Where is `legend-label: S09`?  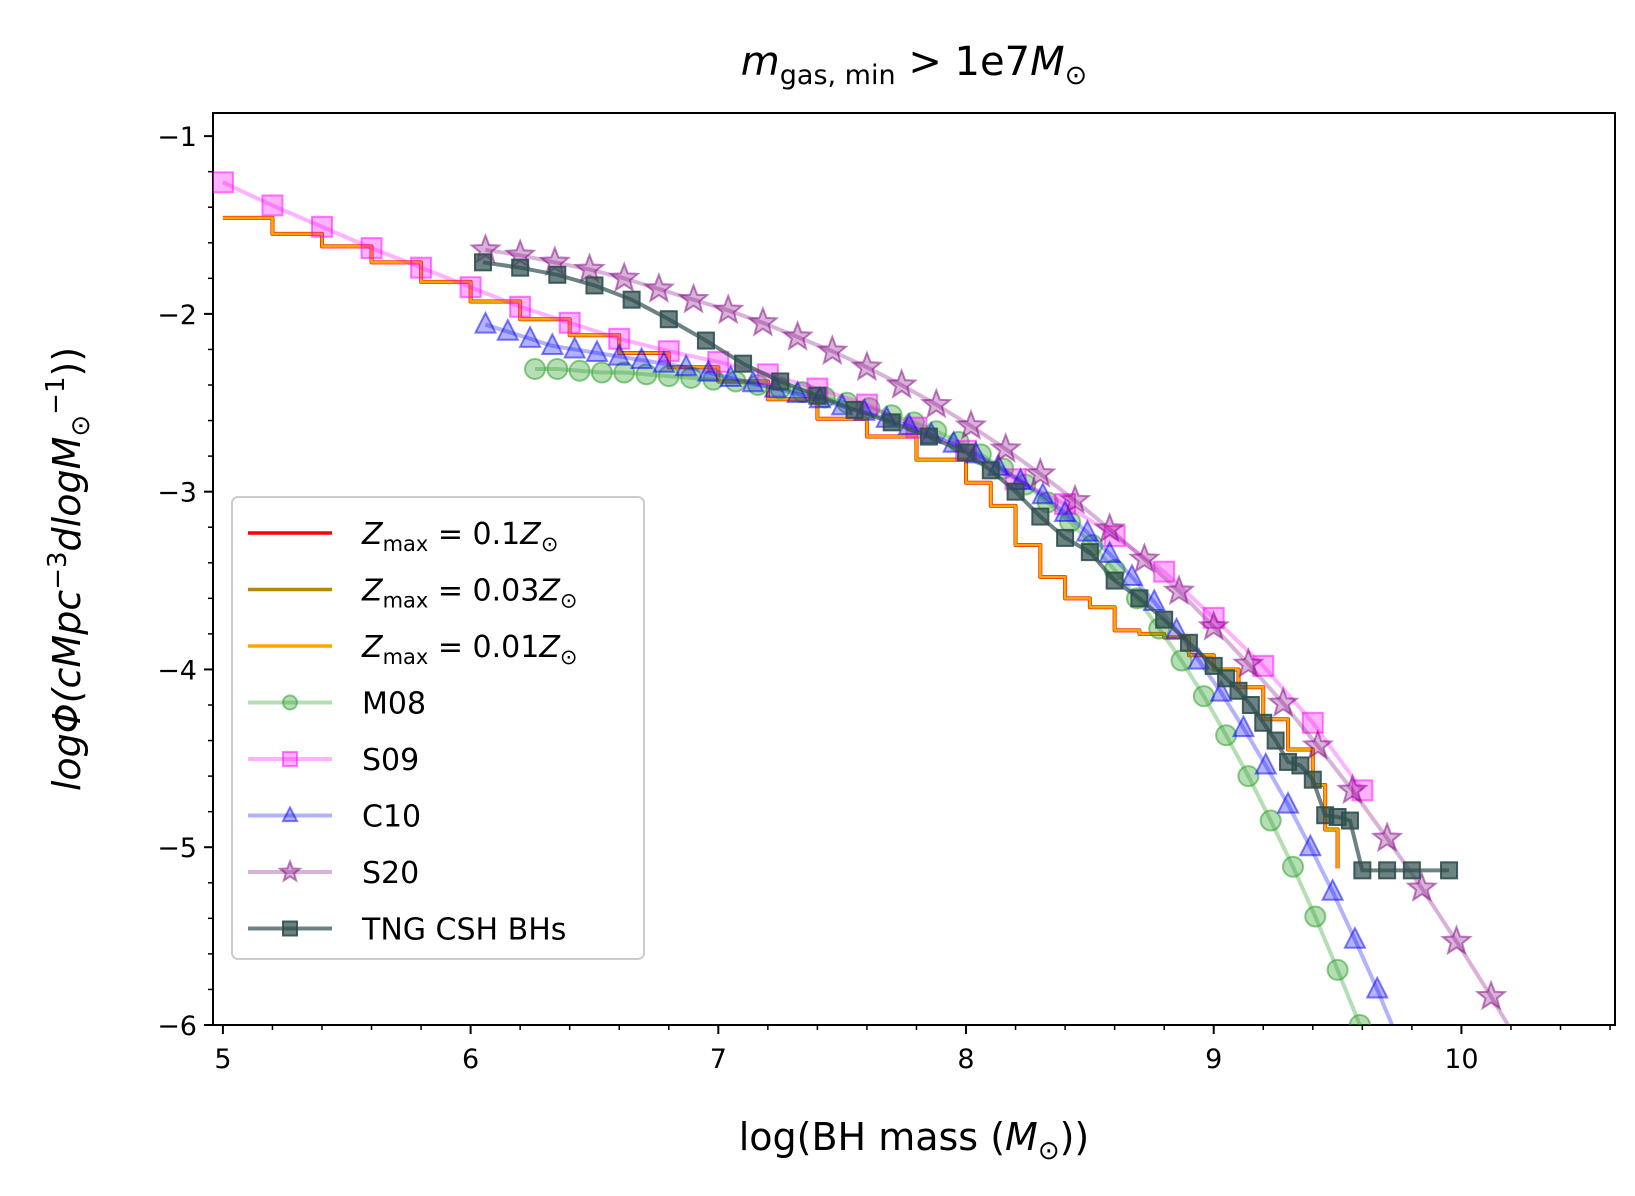
legend-label: S09 is located at coordinates (390, 760).